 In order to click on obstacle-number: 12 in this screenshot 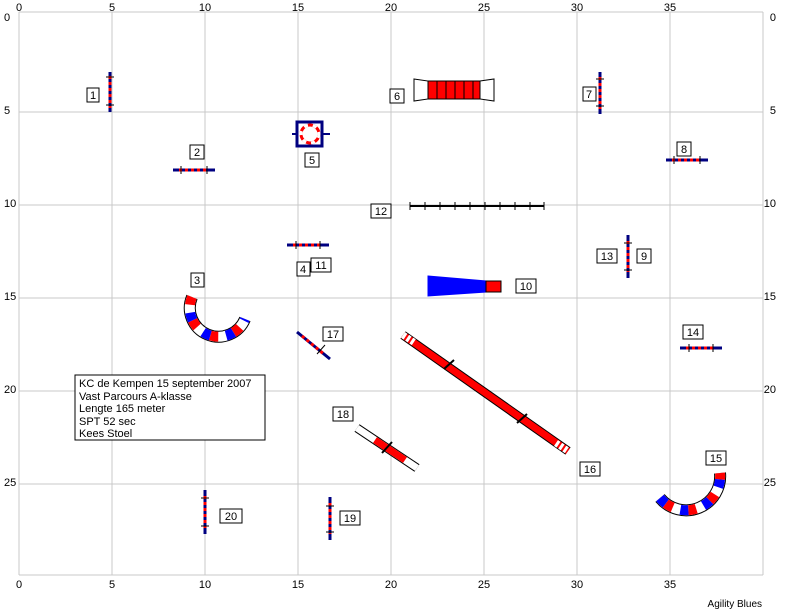, I will do `click(381, 212)`.